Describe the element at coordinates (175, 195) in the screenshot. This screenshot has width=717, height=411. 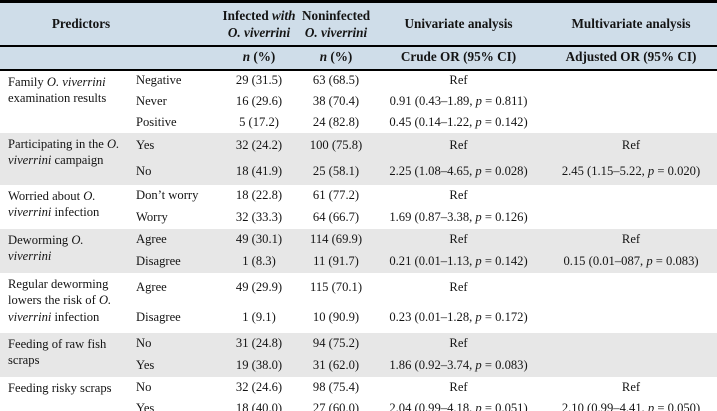
I see `category-cell: Don’t worry` at that location.